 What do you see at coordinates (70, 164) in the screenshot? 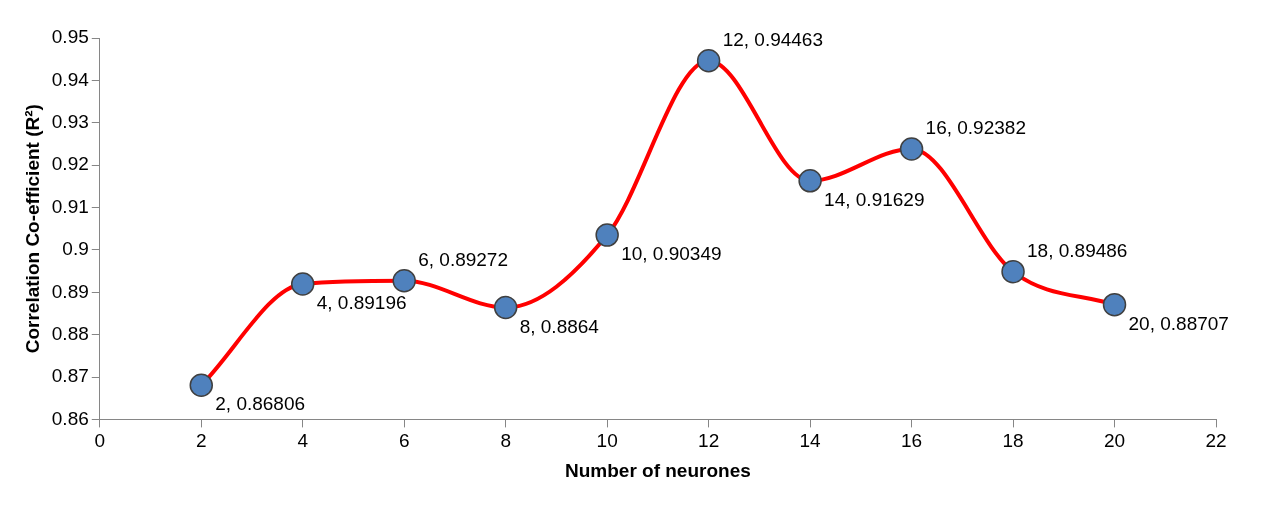
I see `y-tick-label: 0.92` at bounding box center [70, 164].